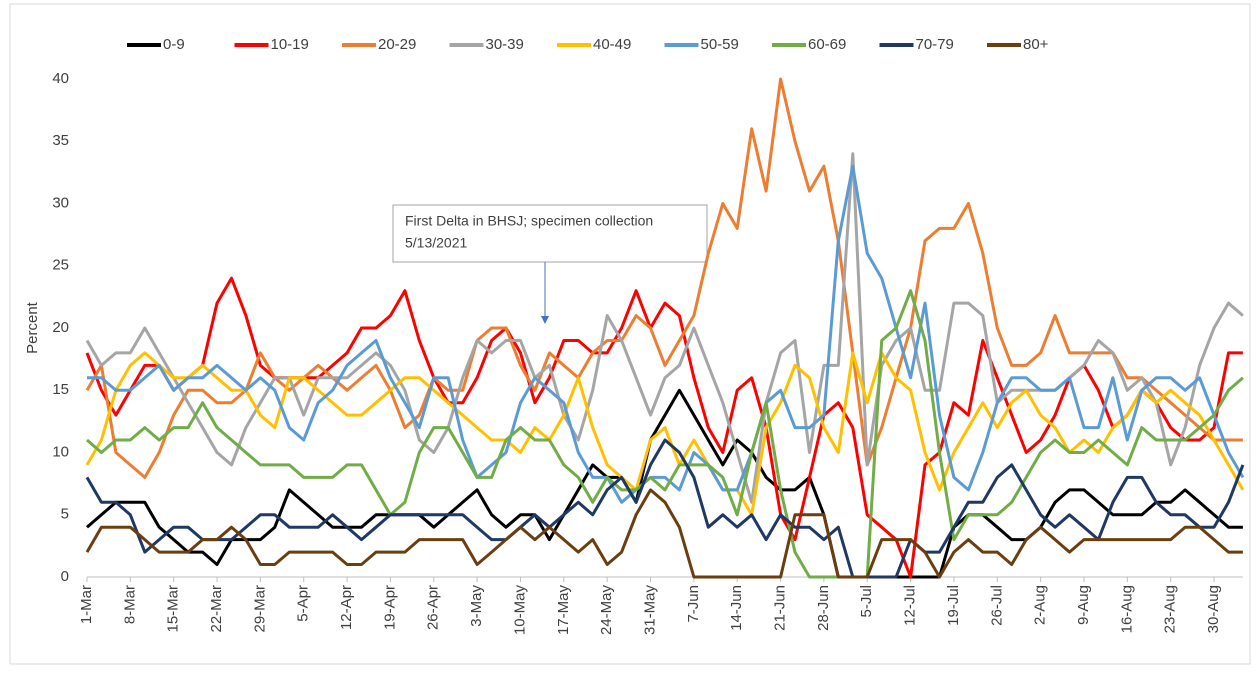 The height and width of the screenshot is (673, 1259). I want to click on x-tick-label: 14-Jun, so click(736, 608).